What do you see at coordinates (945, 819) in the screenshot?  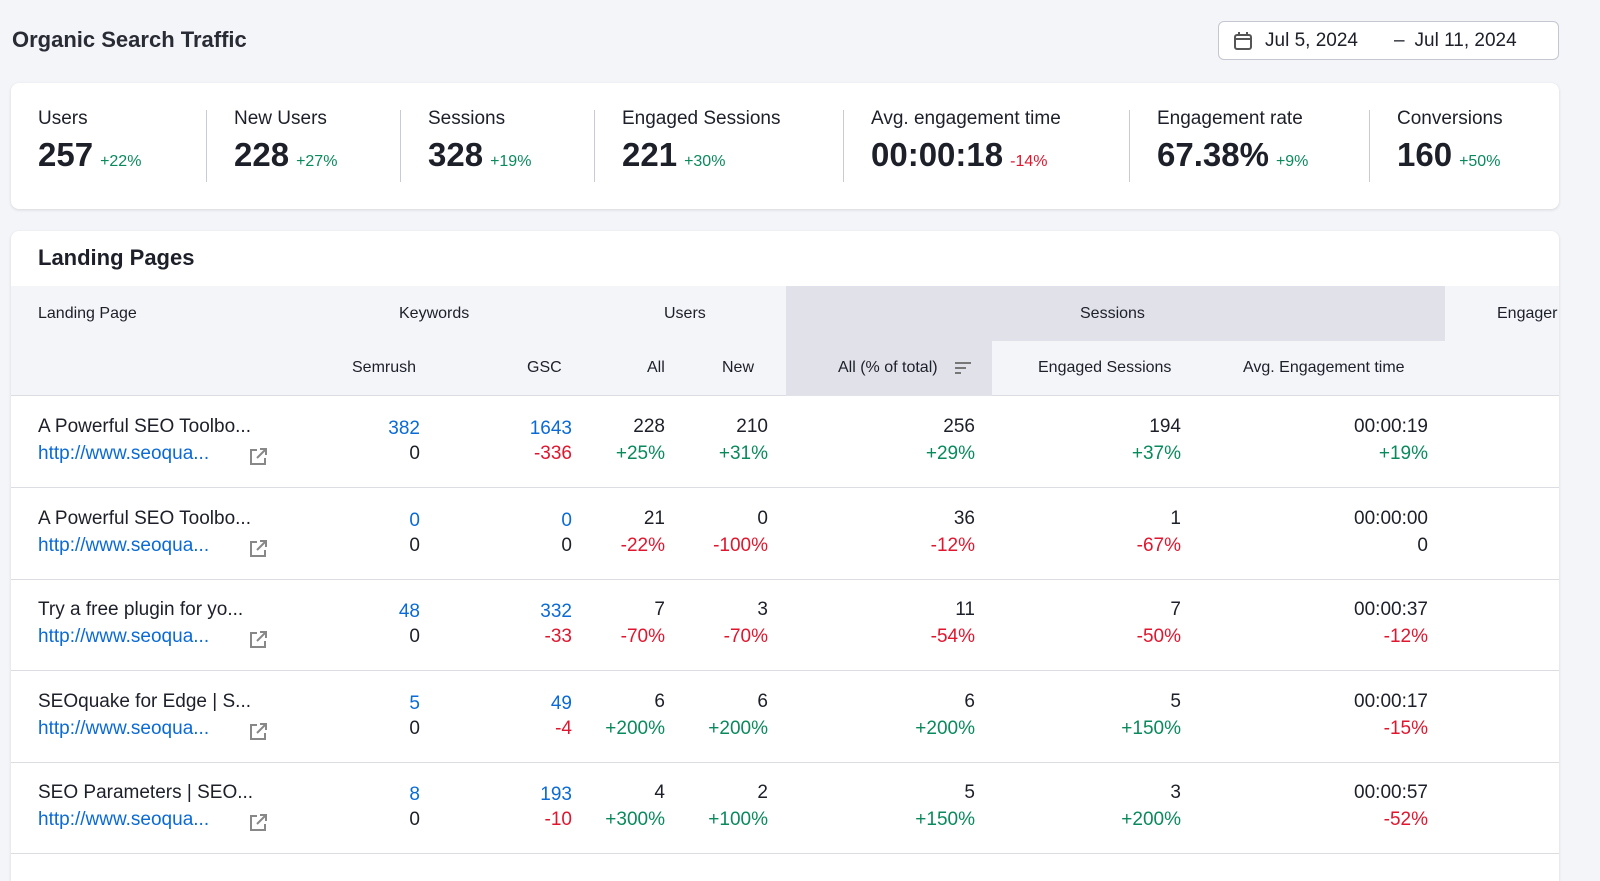 I see `sess-delta: +150%` at bounding box center [945, 819].